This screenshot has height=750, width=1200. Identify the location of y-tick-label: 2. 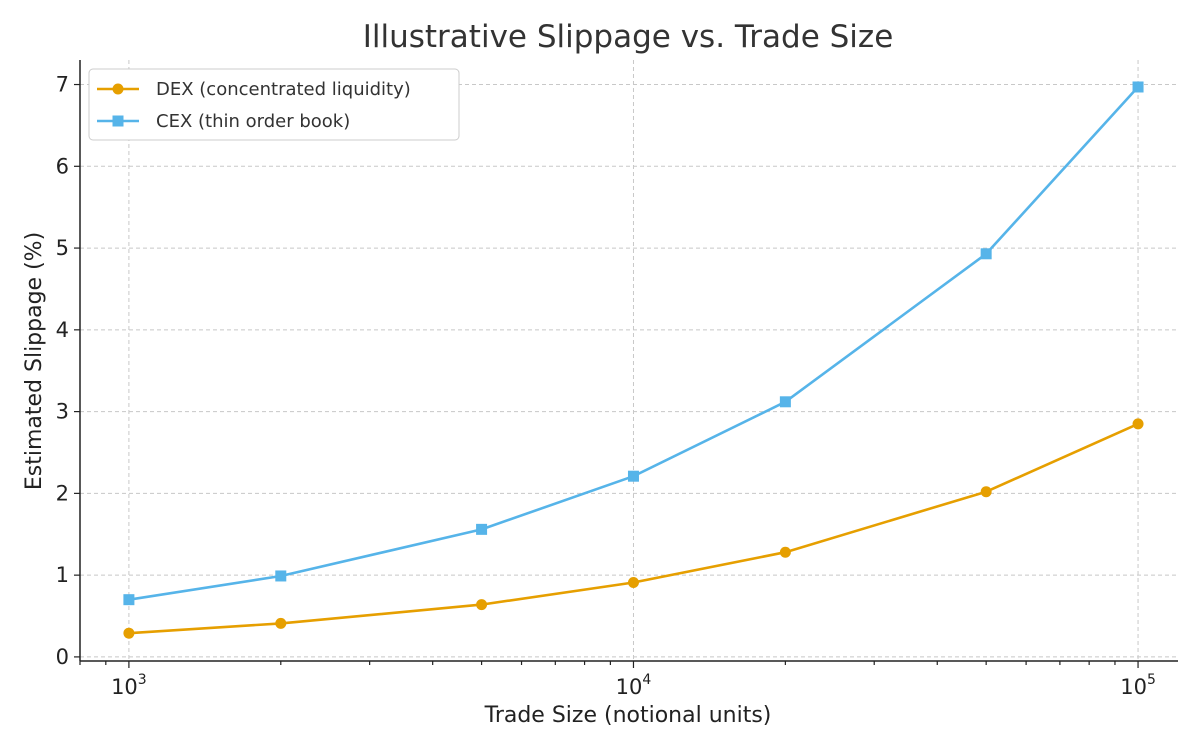
(62, 493).